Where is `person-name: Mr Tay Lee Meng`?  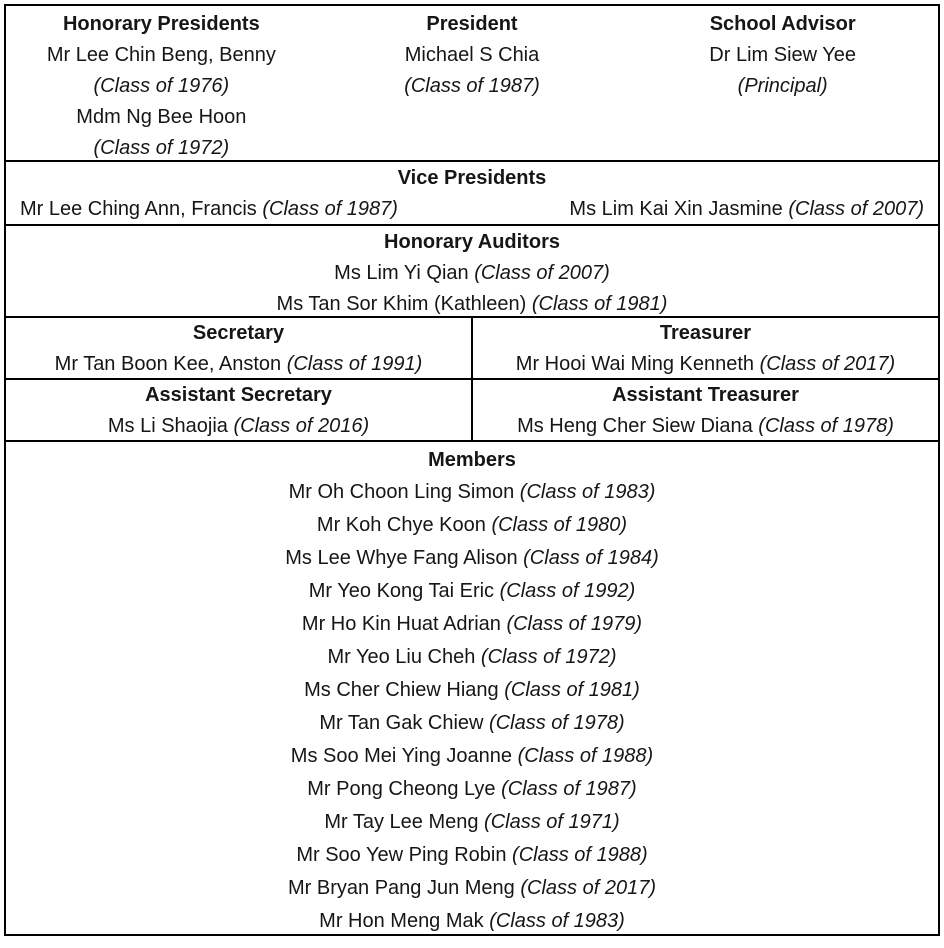 person-name: Mr Tay Lee Meng is located at coordinates (401, 822).